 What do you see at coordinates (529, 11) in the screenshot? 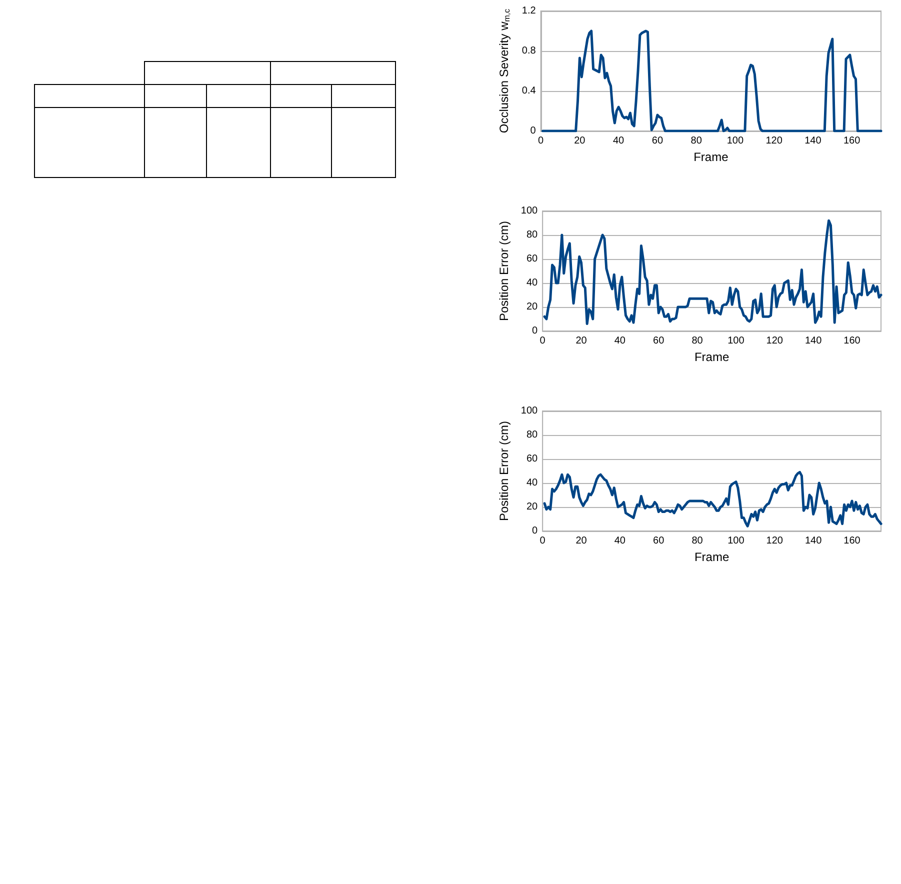
I see `y-tick-label: 1.2` at bounding box center [529, 11].